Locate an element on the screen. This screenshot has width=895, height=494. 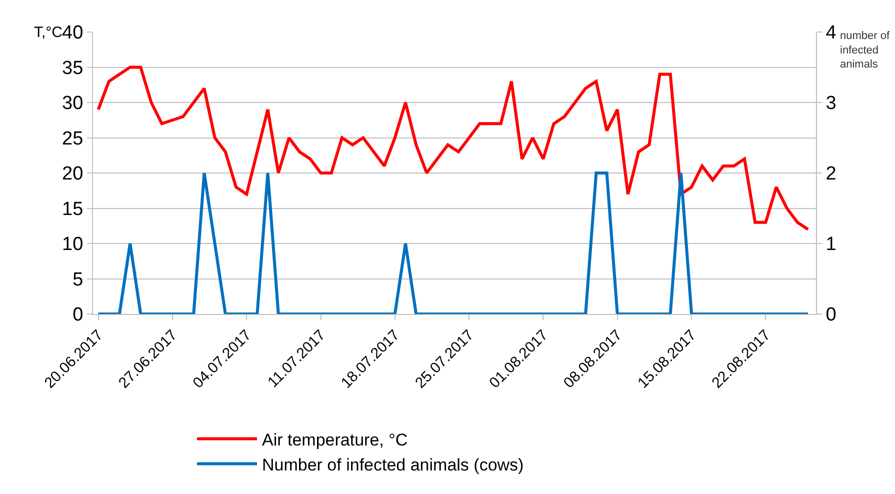
y2-tick-label: 4 is located at coordinates (831, 33).